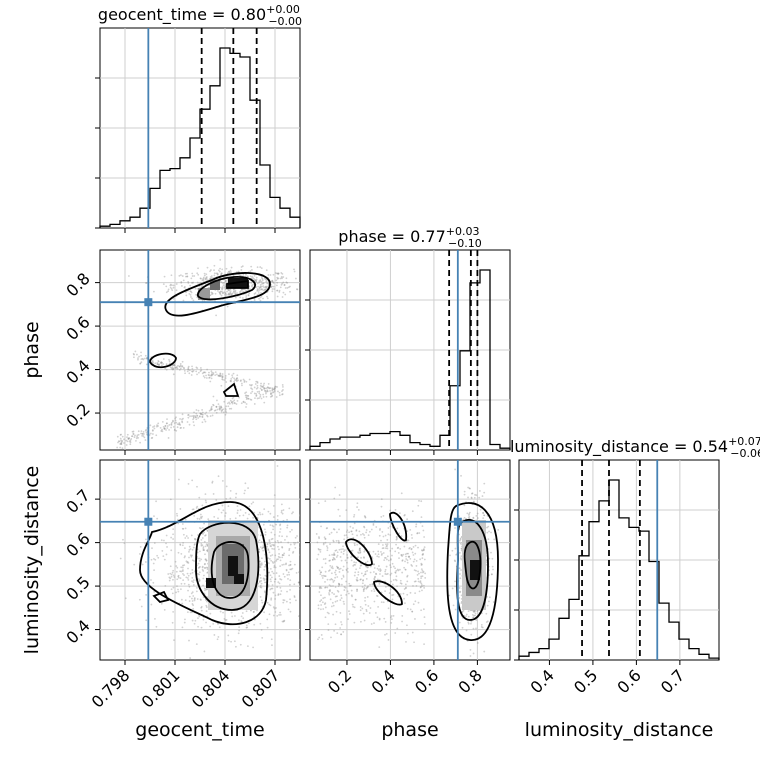  What do you see at coordinates (200, 15) in the screenshot?
I see `title-geocent-time: geocent_time = 0.80+0.00 −0.00` at bounding box center [200, 15].